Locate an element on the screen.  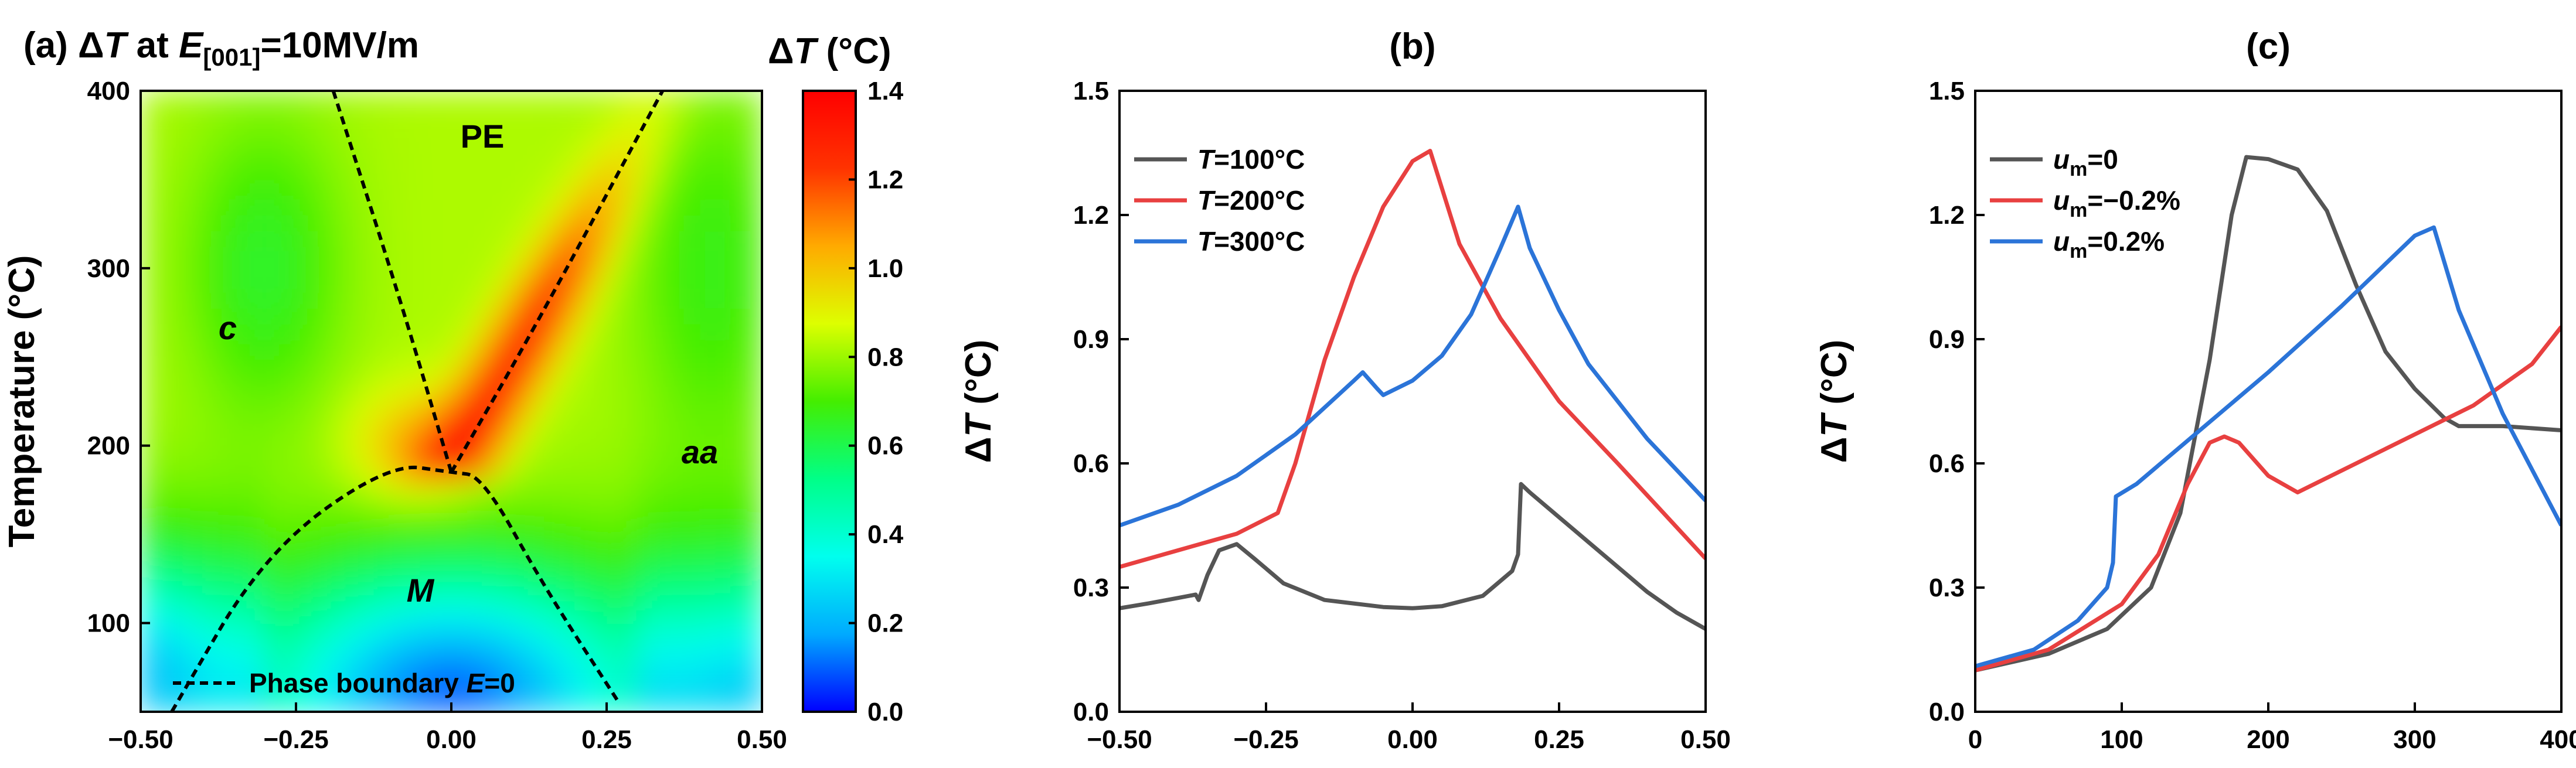
panel-c-legend-label: um=0.2% is located at coordinates (2109, 244).